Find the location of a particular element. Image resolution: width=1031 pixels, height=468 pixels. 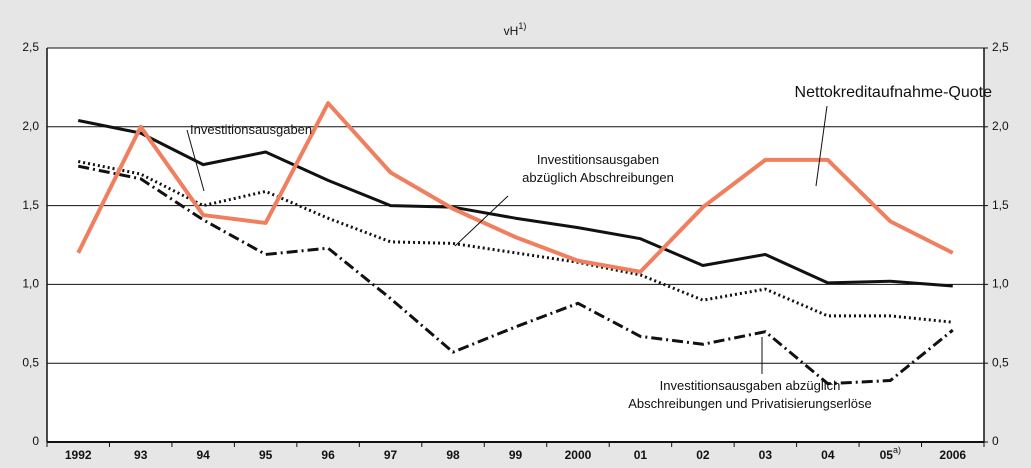

y-tick-label: 0 is located at coordinates (35, 441).